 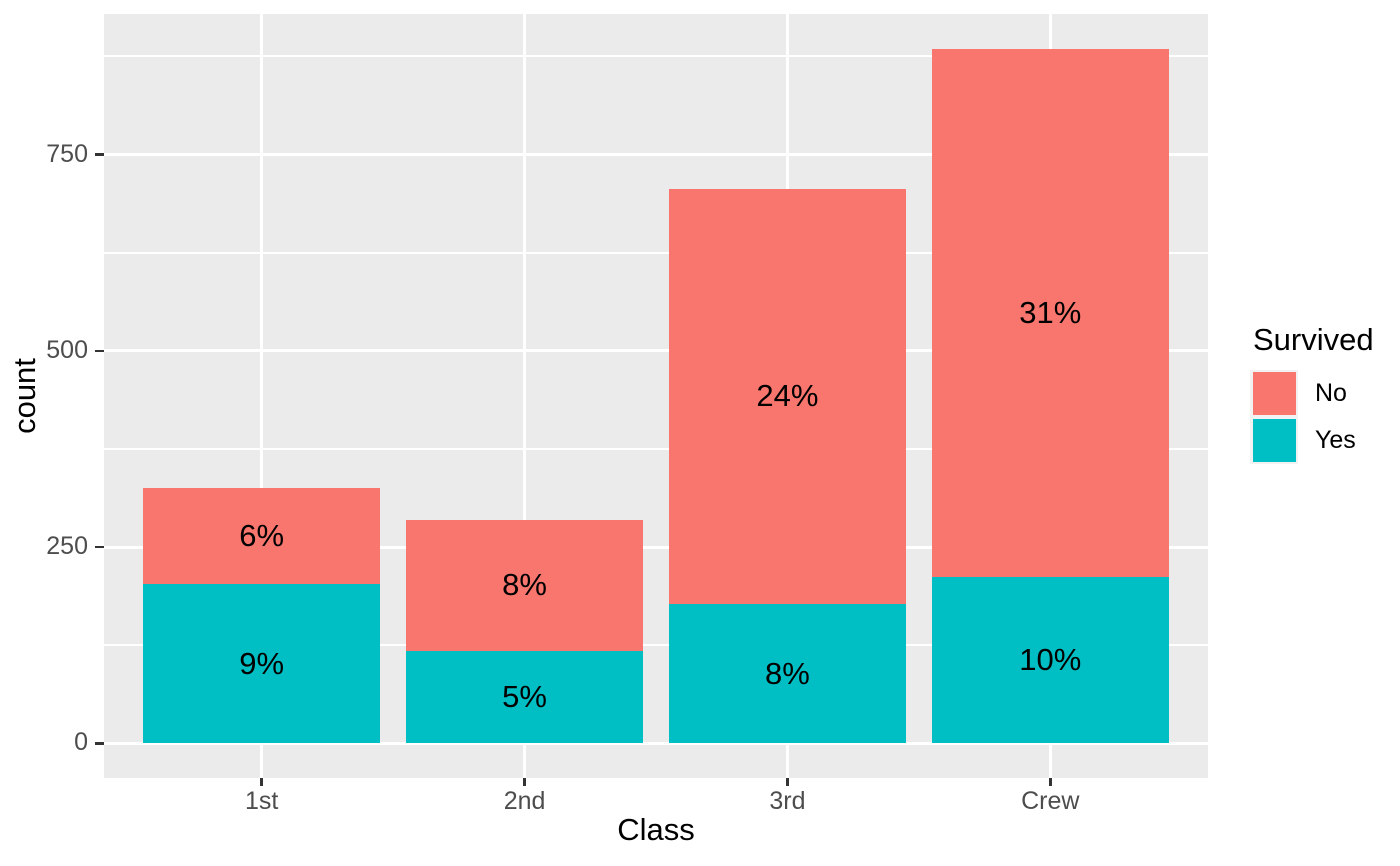 I want to click on bar-3rd-Yes, so click(x=787, y=673).